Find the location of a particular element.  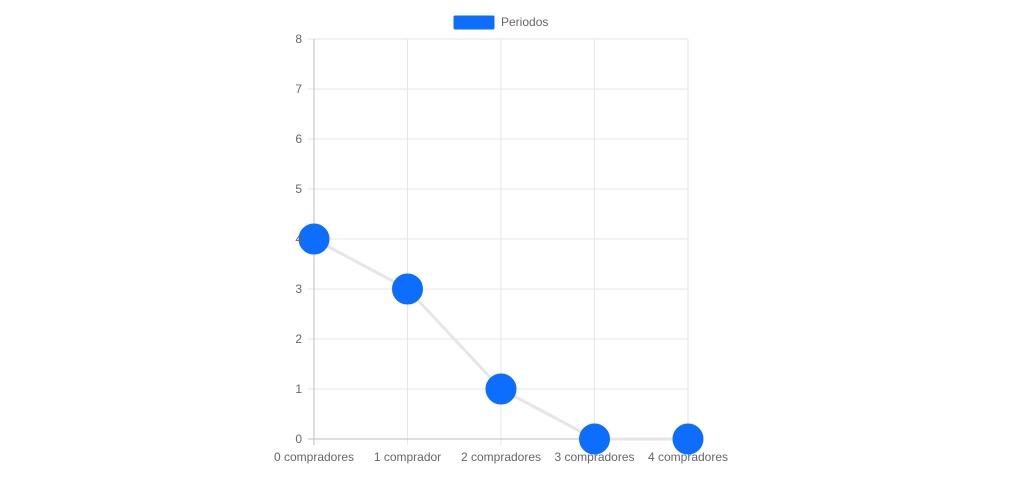

y-tick-label: 3 is located at coordinates (298, 289).